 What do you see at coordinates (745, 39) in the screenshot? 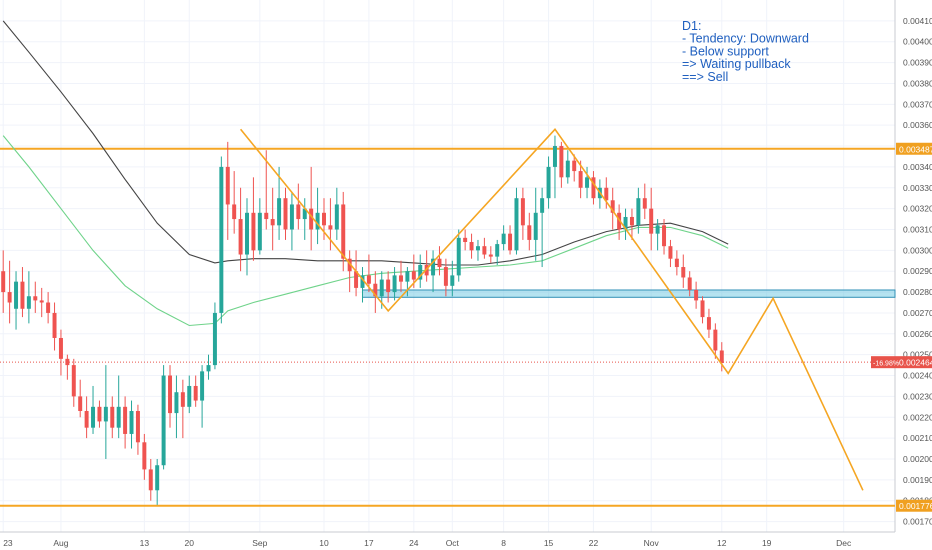
I see `annotation-line: - Tendency: Downward` at bounding box center [745, 39].